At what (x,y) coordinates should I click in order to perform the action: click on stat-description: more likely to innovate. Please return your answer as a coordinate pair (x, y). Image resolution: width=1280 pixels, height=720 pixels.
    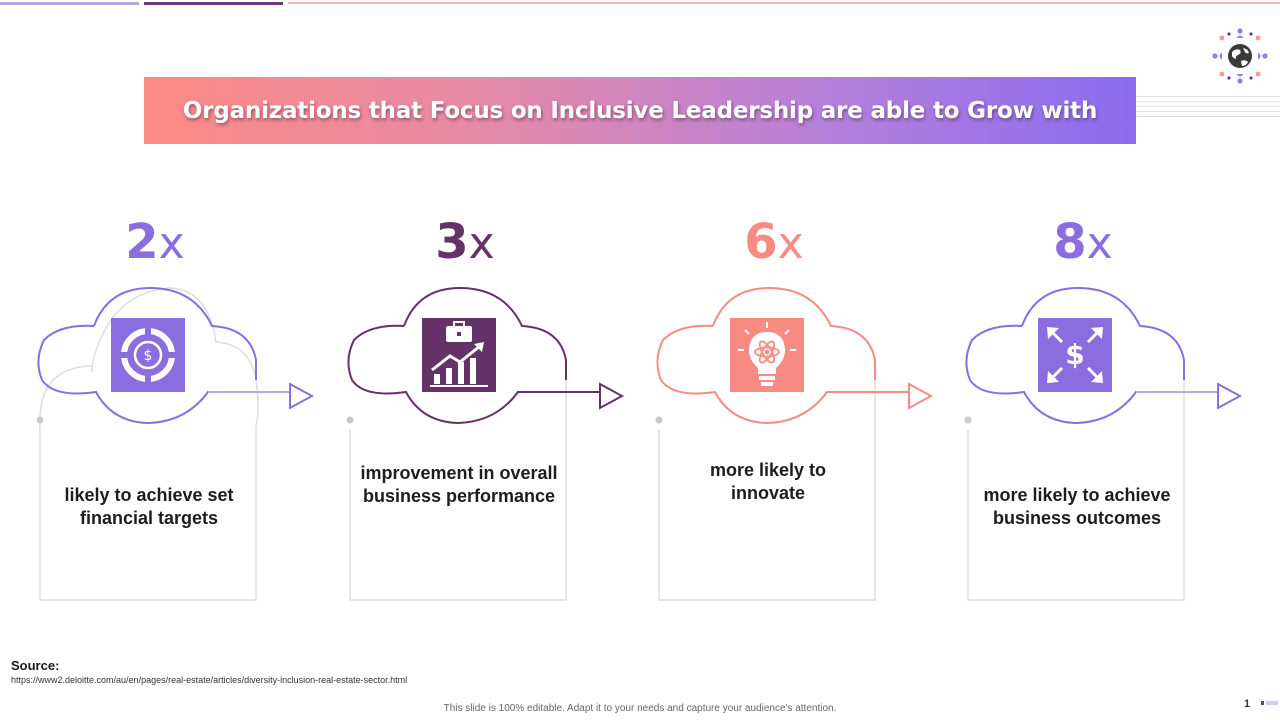
    Looking at the image, I should click on (768, 481).